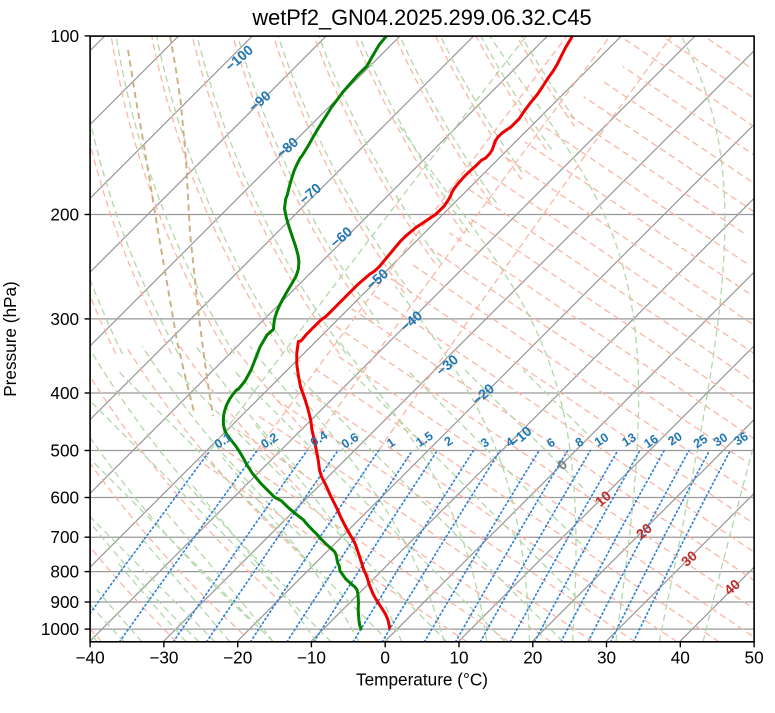 The width and height of the screenshot is (775, 713). I want to click on svg-text: 500, so click(64, 451).